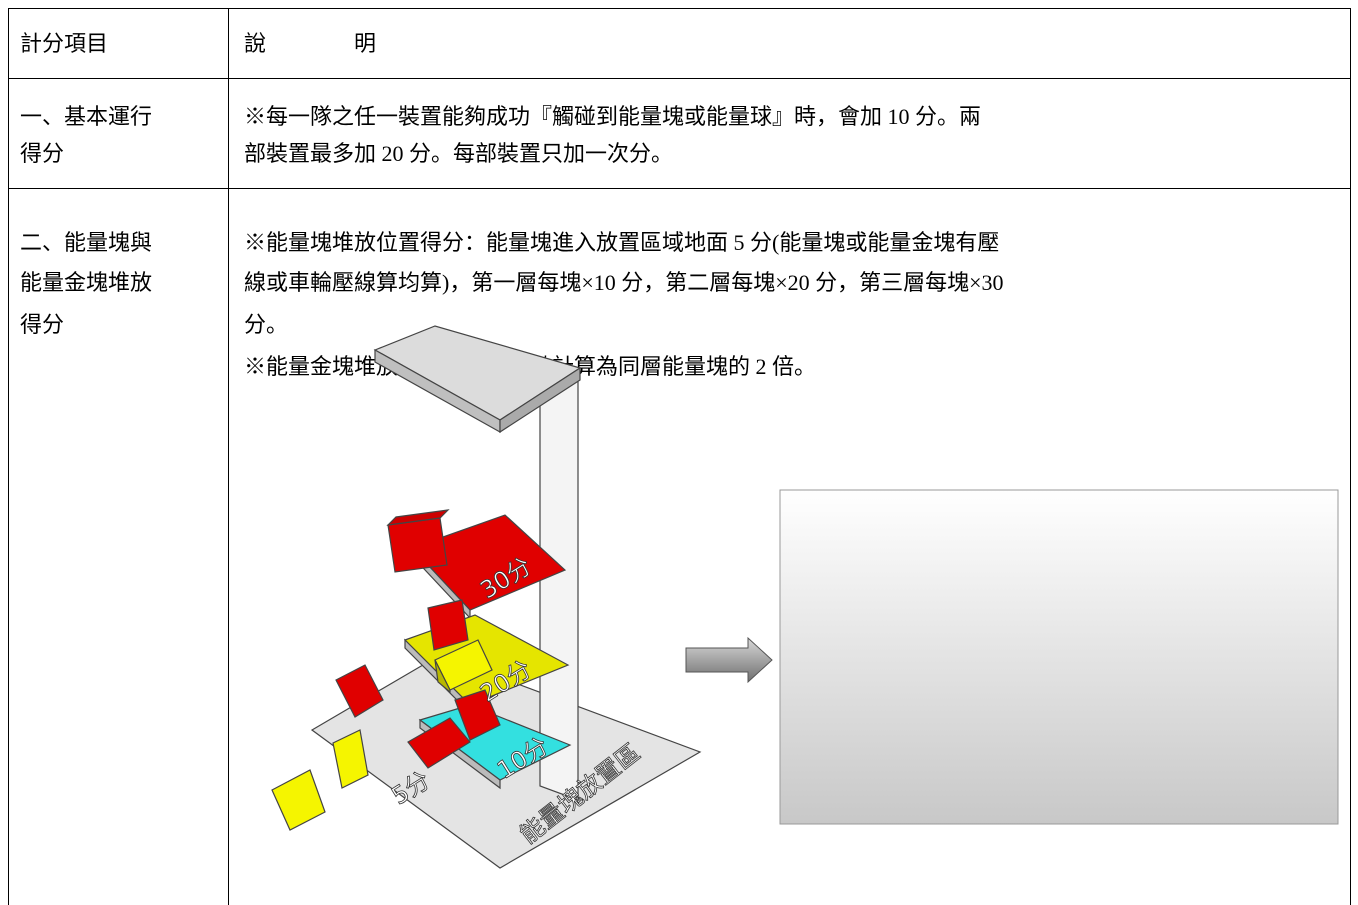 Image resolution: width=1358 pixels, height=905 pixels. I want to click on item-text: 能量金塊堆放, so click(86, 282).